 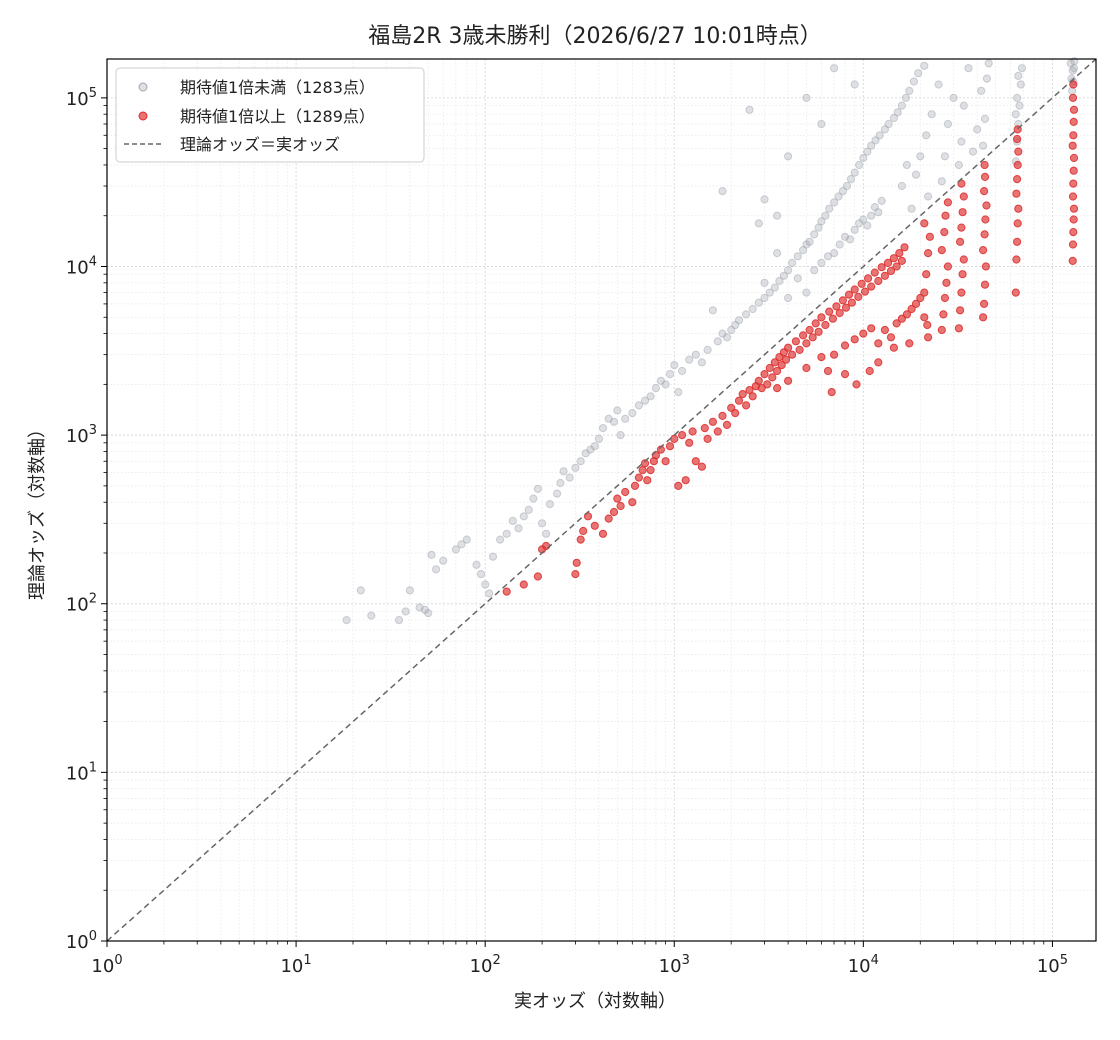 I want to click on x-tick-label: 10¹, so click(x=295, y=965).